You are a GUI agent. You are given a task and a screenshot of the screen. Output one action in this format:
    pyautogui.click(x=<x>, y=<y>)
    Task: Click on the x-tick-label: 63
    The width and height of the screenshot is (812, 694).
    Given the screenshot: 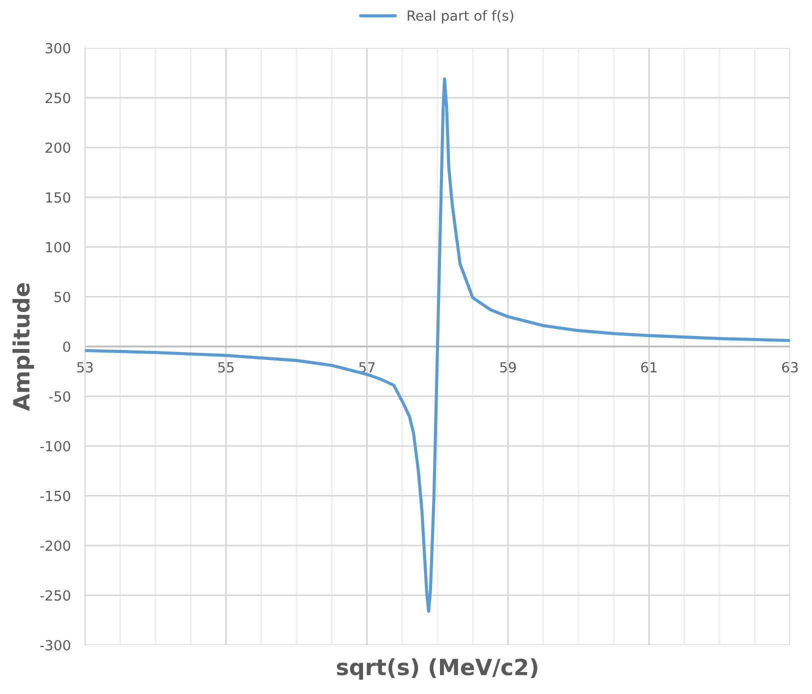 What is the action you would take?
    pyautogui.click(x=790, y=367)
    